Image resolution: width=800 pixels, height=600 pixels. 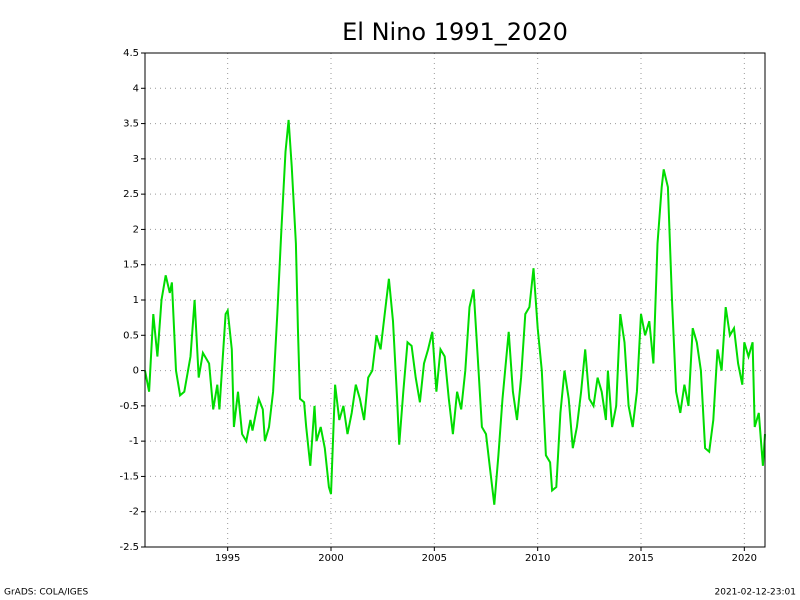 I want to click on footer-right: 2021-02-12-23:01, so click(x=756, y=593).